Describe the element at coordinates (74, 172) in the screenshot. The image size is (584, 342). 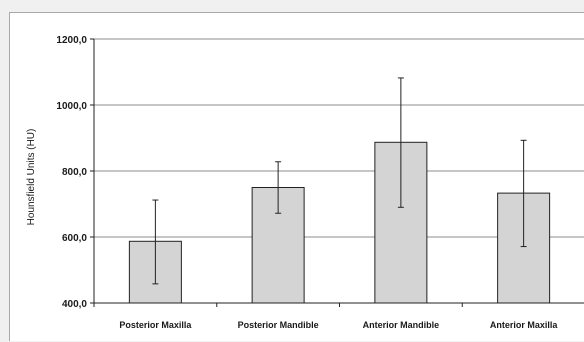
I see `y-tick-label: 800,0` at that location.